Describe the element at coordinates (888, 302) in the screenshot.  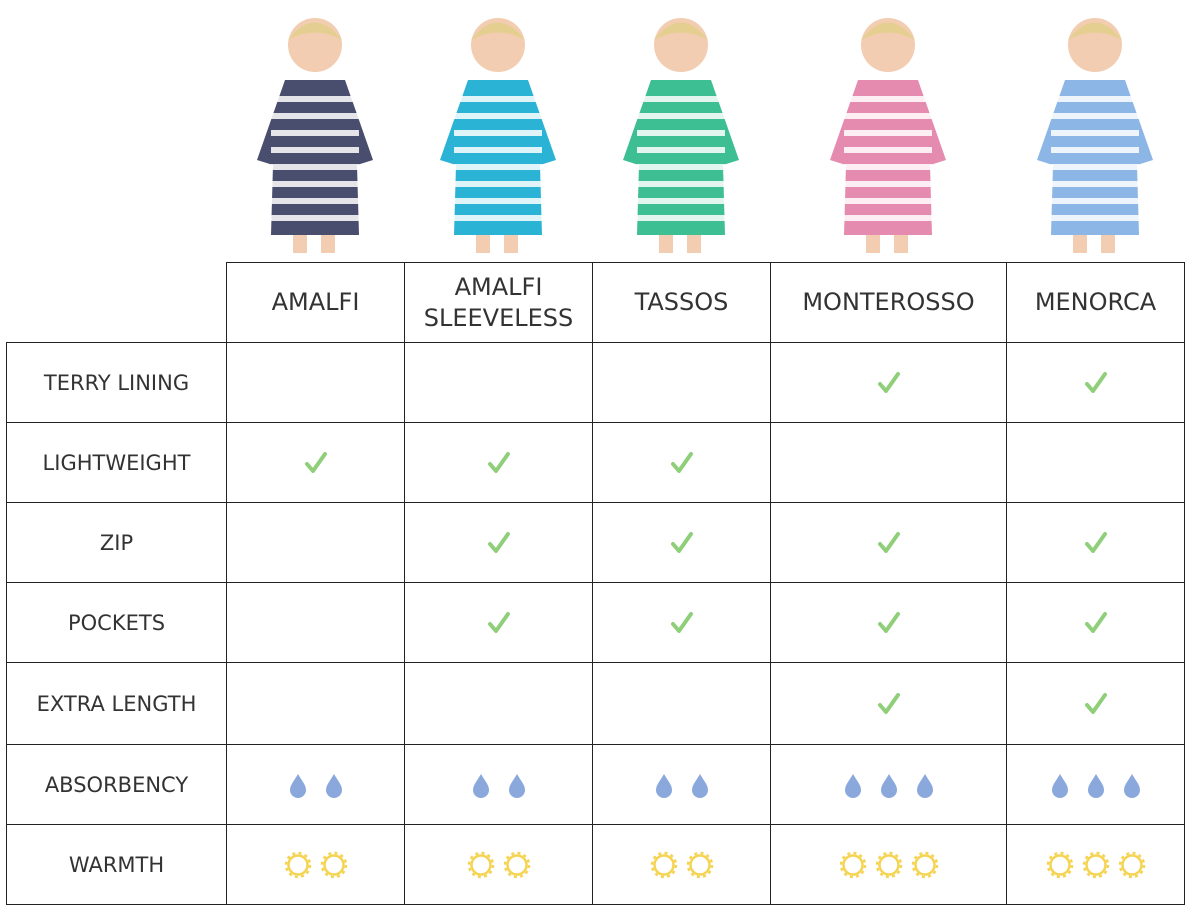
I see `column-header: MONTEROSSO` at that location.